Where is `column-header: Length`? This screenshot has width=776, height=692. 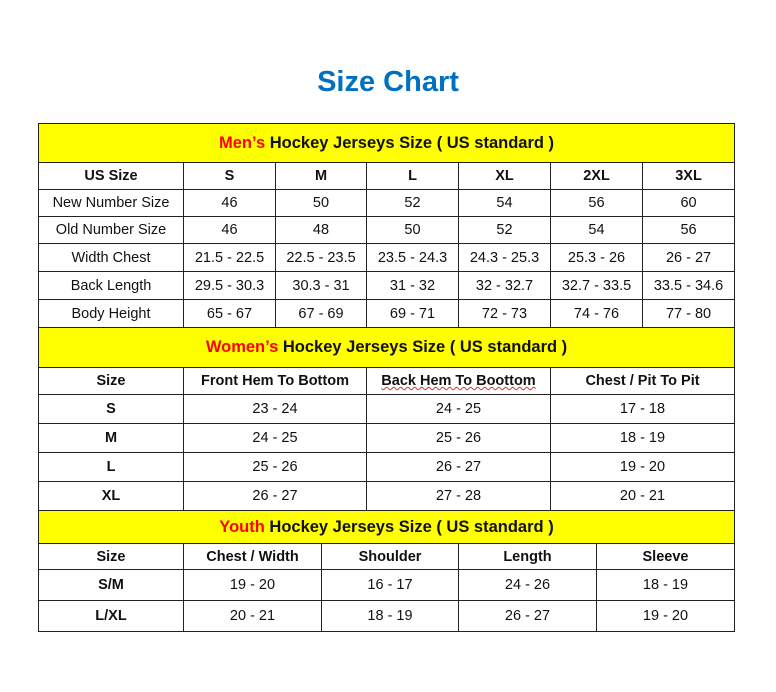
column-header: Length is located at coordinates (527, 556).